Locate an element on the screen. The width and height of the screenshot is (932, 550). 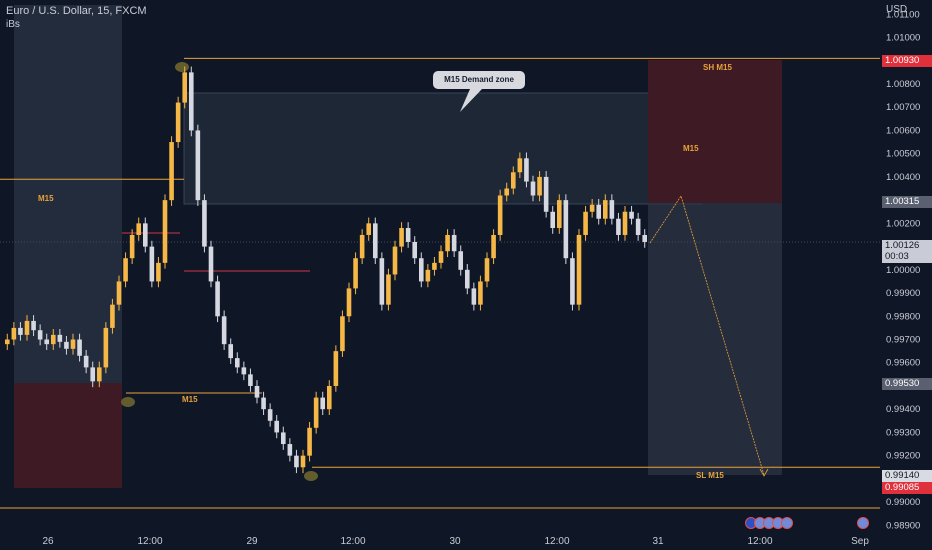
price-label-sl: 0.99140 is located at coordinates (907, 476).